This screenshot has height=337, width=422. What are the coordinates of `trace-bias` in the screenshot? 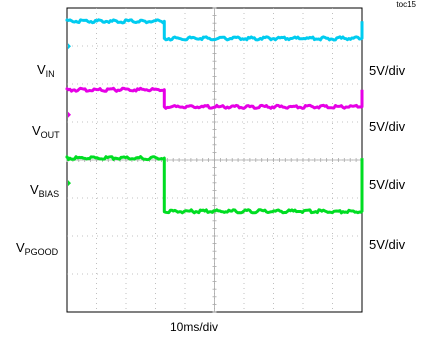 It's located at (214, 98).